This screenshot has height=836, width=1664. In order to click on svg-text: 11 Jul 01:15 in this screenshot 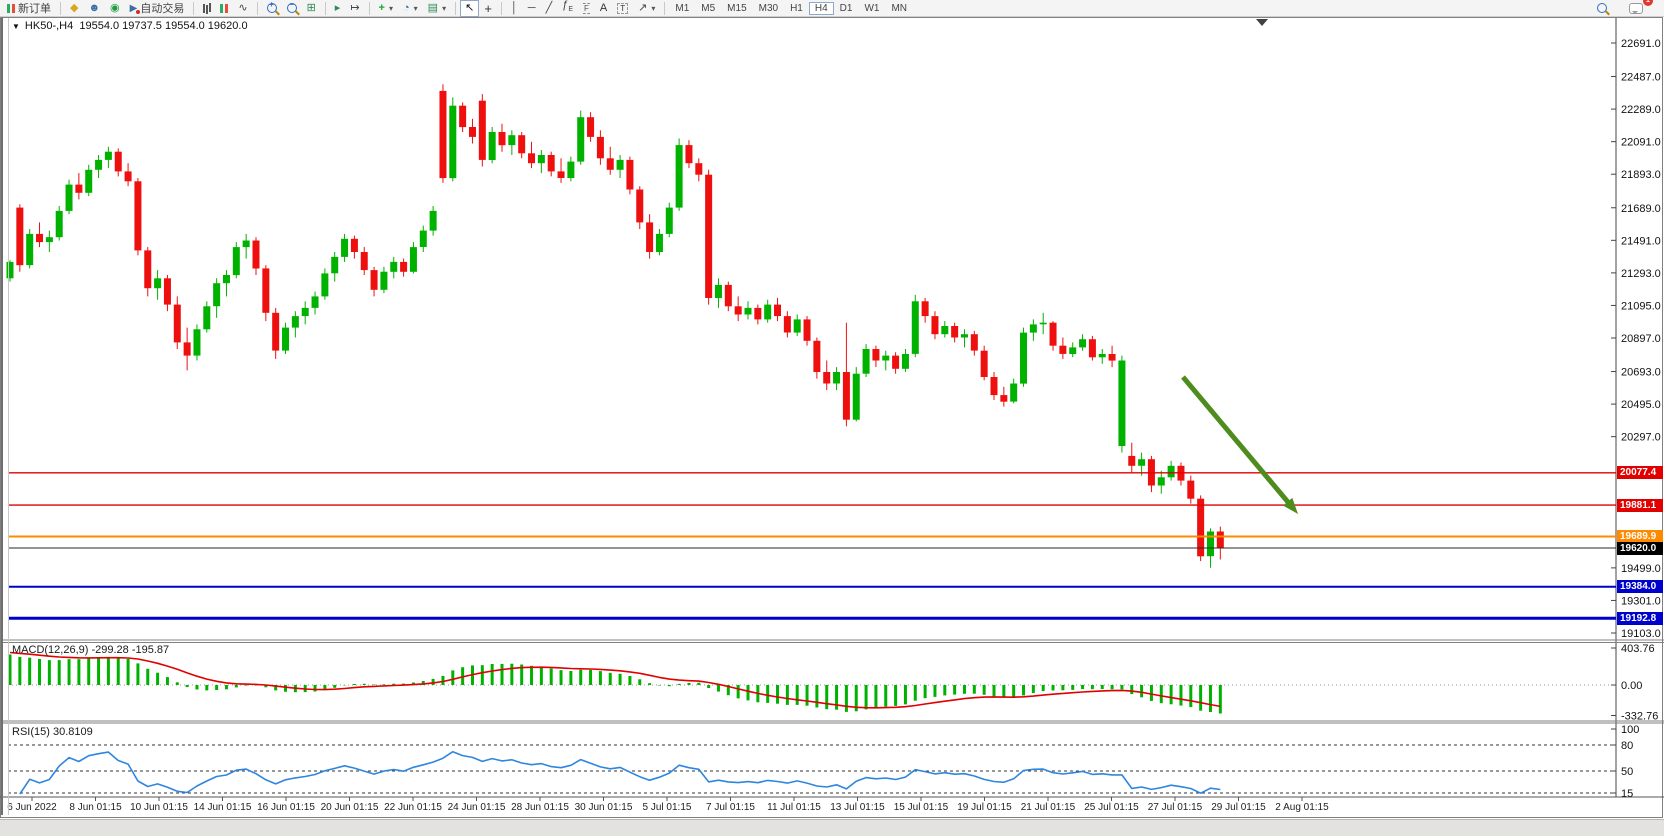, I will do `click(794, 807)`.